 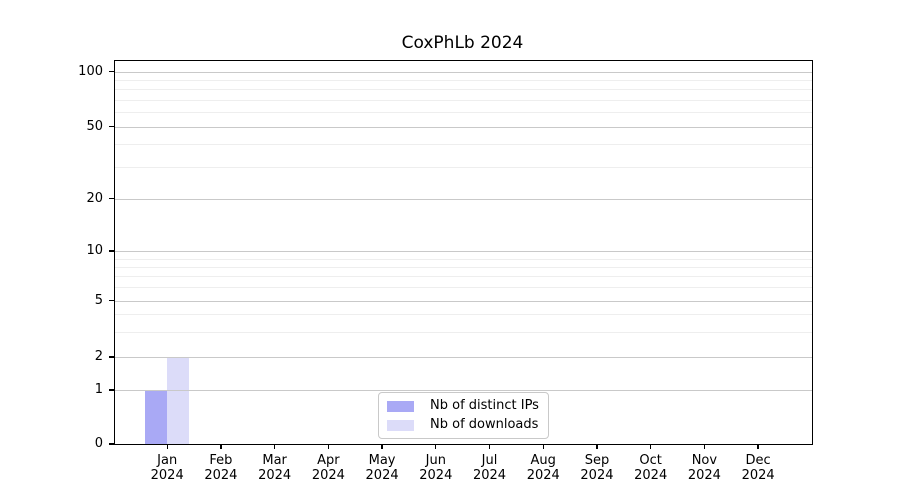 I want to click on bar-nb-of-downloads, so click(x=178, y=400).